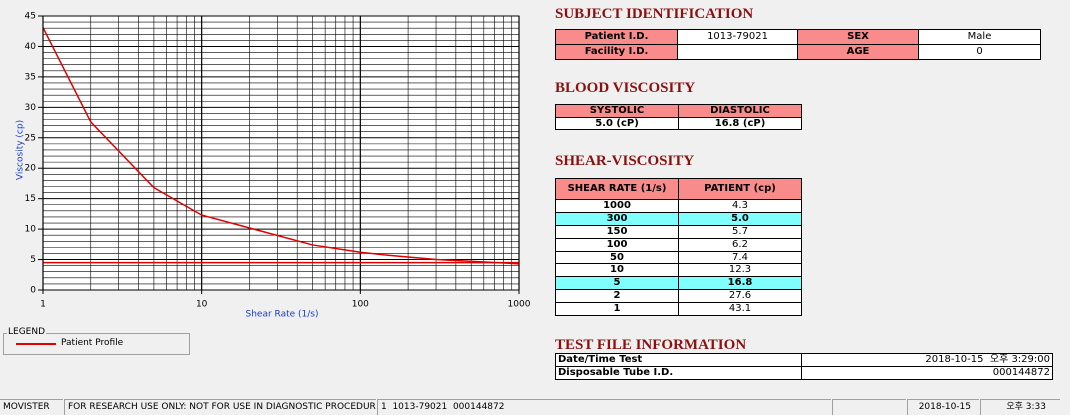 Image resolution: width=1070 pixels, height=415 pixels. What do you see at coordinates (27, 332) in the screenshot?
I see `legend-title: LEGEND` at bounding box center [27, 332].